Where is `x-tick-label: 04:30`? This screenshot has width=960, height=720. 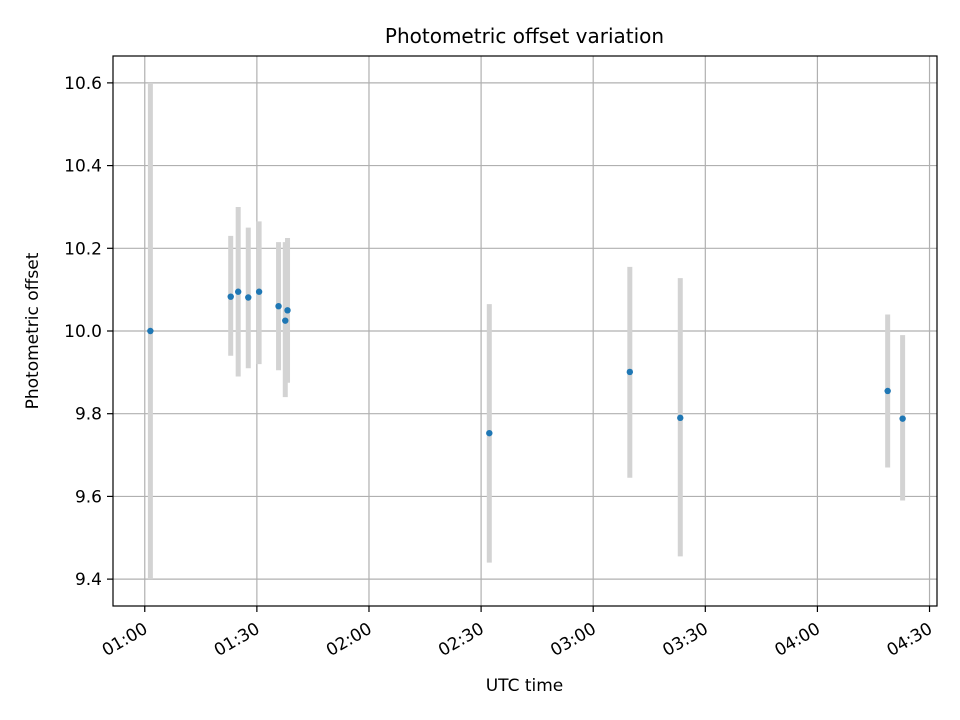
x-tick-label: 04:30 is located at coordinates (910, 640).